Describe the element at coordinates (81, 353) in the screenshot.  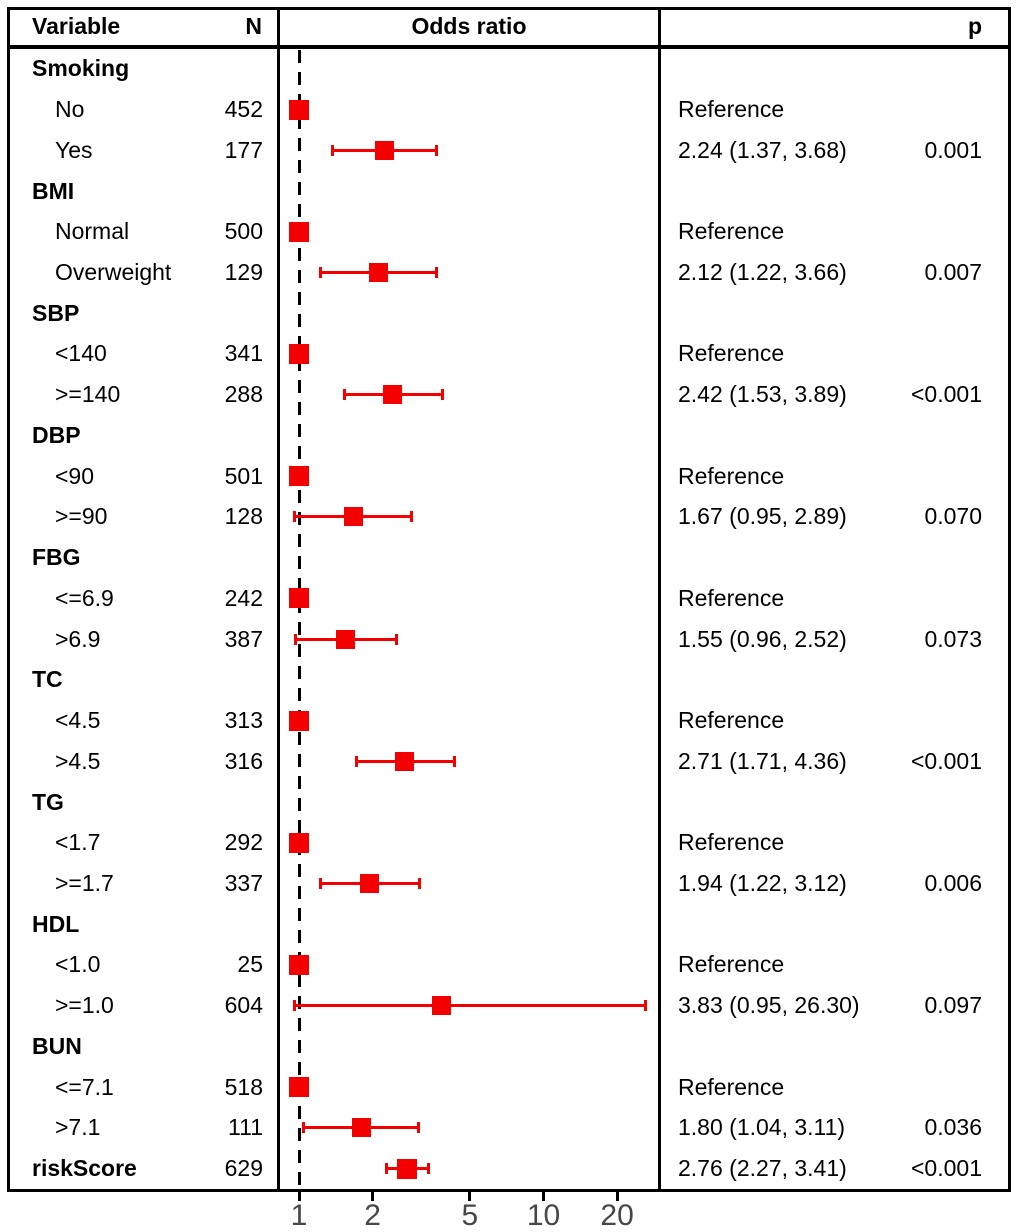
I see `row-label: <140` at that location.